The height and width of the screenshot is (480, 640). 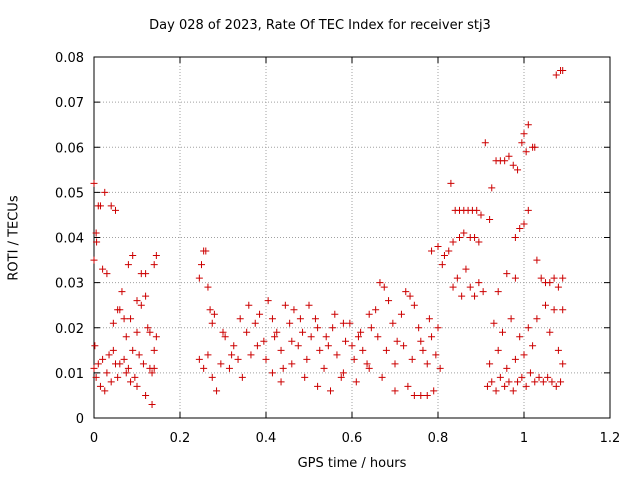 I want to click on y-tick-label: 0.01, so click(x=69, y=374).